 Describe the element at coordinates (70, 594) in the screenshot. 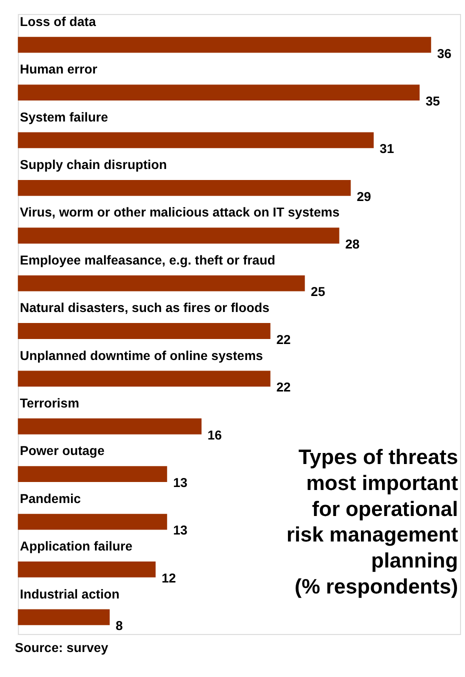

I see `y-tick-label: Industrial action` at that location.